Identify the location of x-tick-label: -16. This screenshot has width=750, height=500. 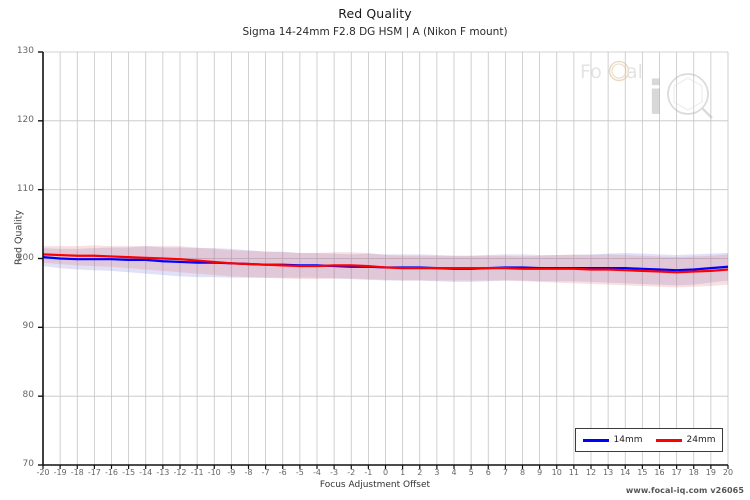
(111, 472).